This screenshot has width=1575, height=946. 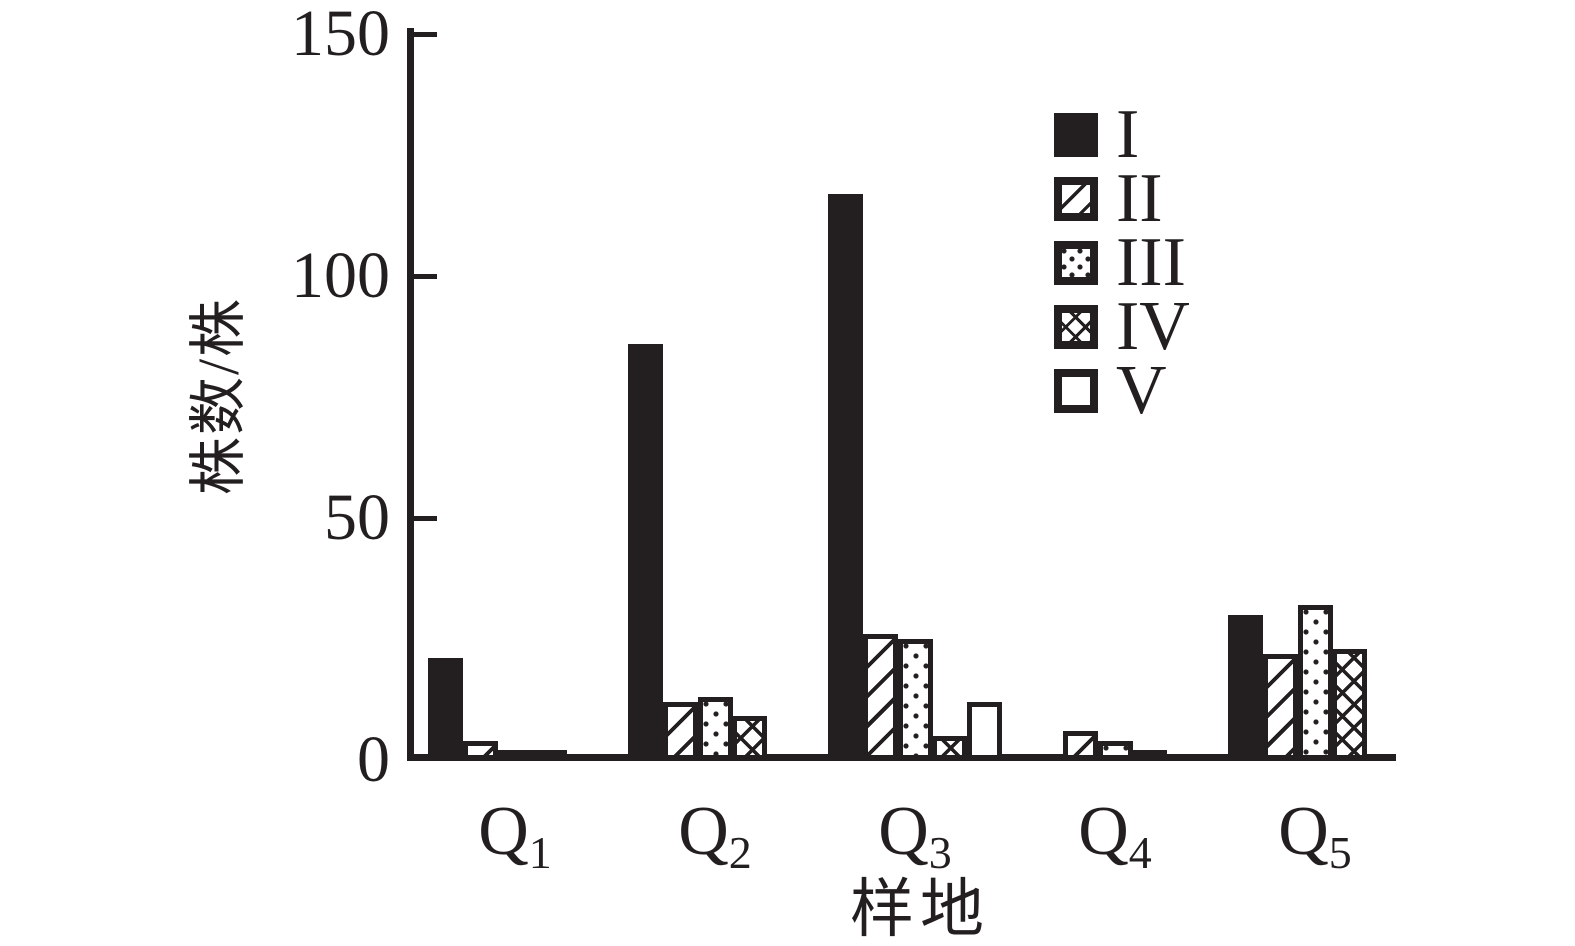 What do you see at coordinates (1076, 391) in the screenshot?
I see `legend-swatch-V` at bounding box center [1076, 391].